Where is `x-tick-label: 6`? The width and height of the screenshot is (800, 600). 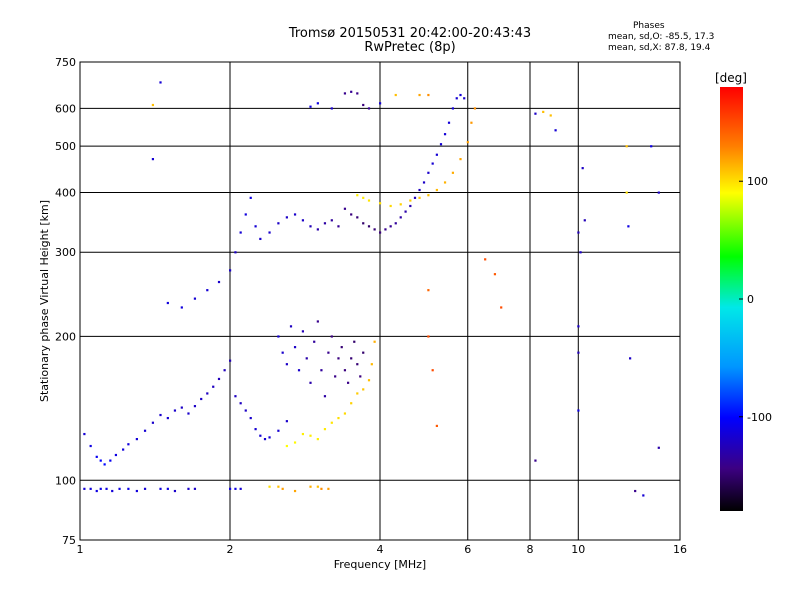 x-tick-label: 6 is located at coordinates (467, 549).